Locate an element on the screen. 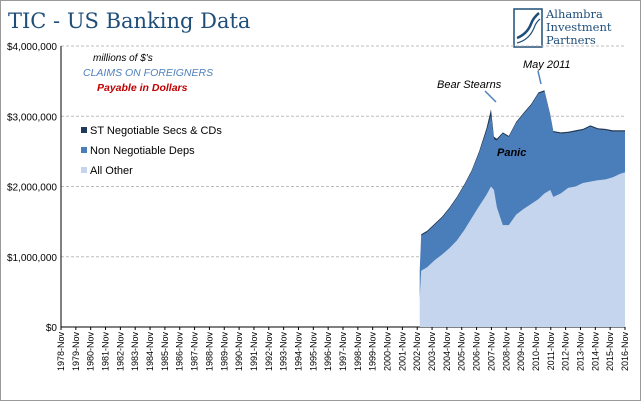 The image size is (641, 401). xtick-label-21: 1999-Nov is located at coordinates (373, 352).